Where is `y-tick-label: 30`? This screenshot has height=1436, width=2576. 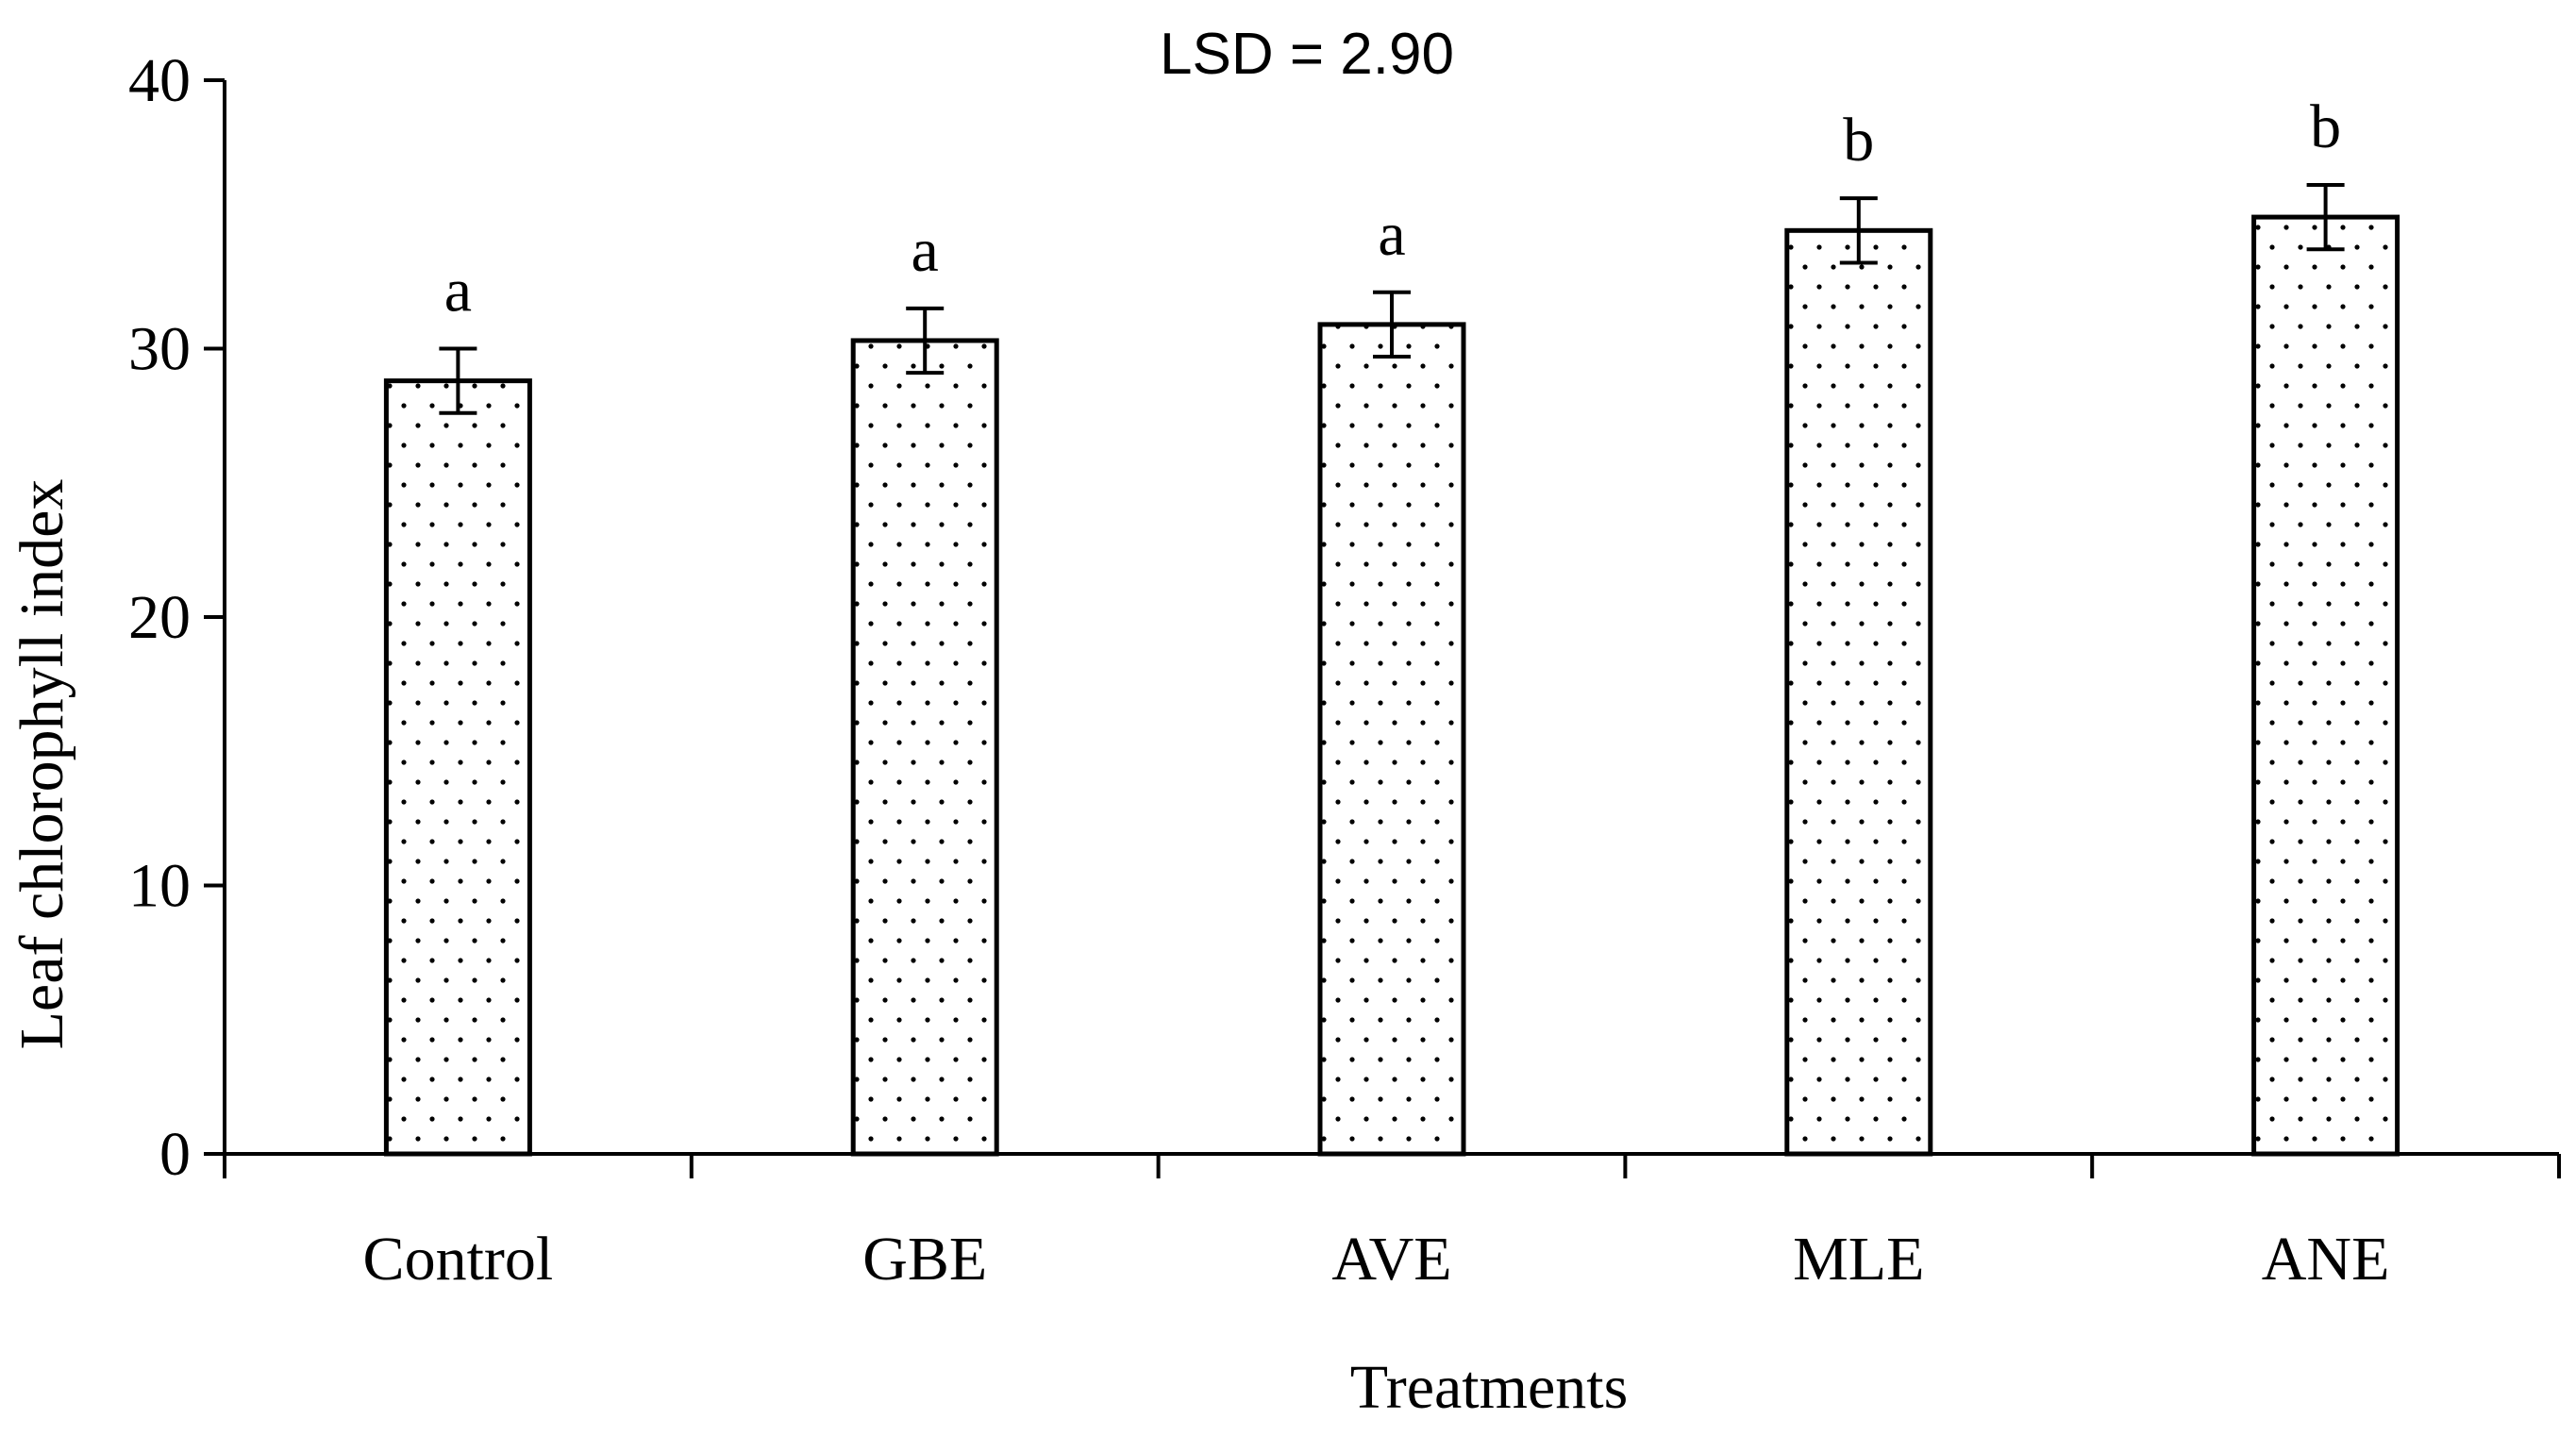 y-tick-label: 30 is located at coordinates (159, 349).